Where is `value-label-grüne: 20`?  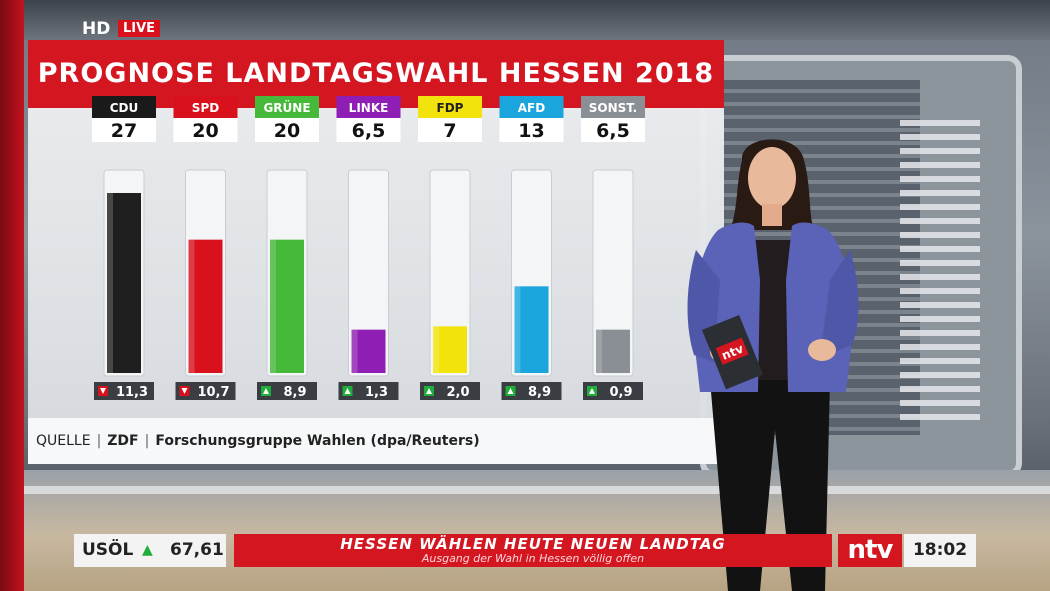
value-label-grüne: 20 is located at coordinates (287, 131).